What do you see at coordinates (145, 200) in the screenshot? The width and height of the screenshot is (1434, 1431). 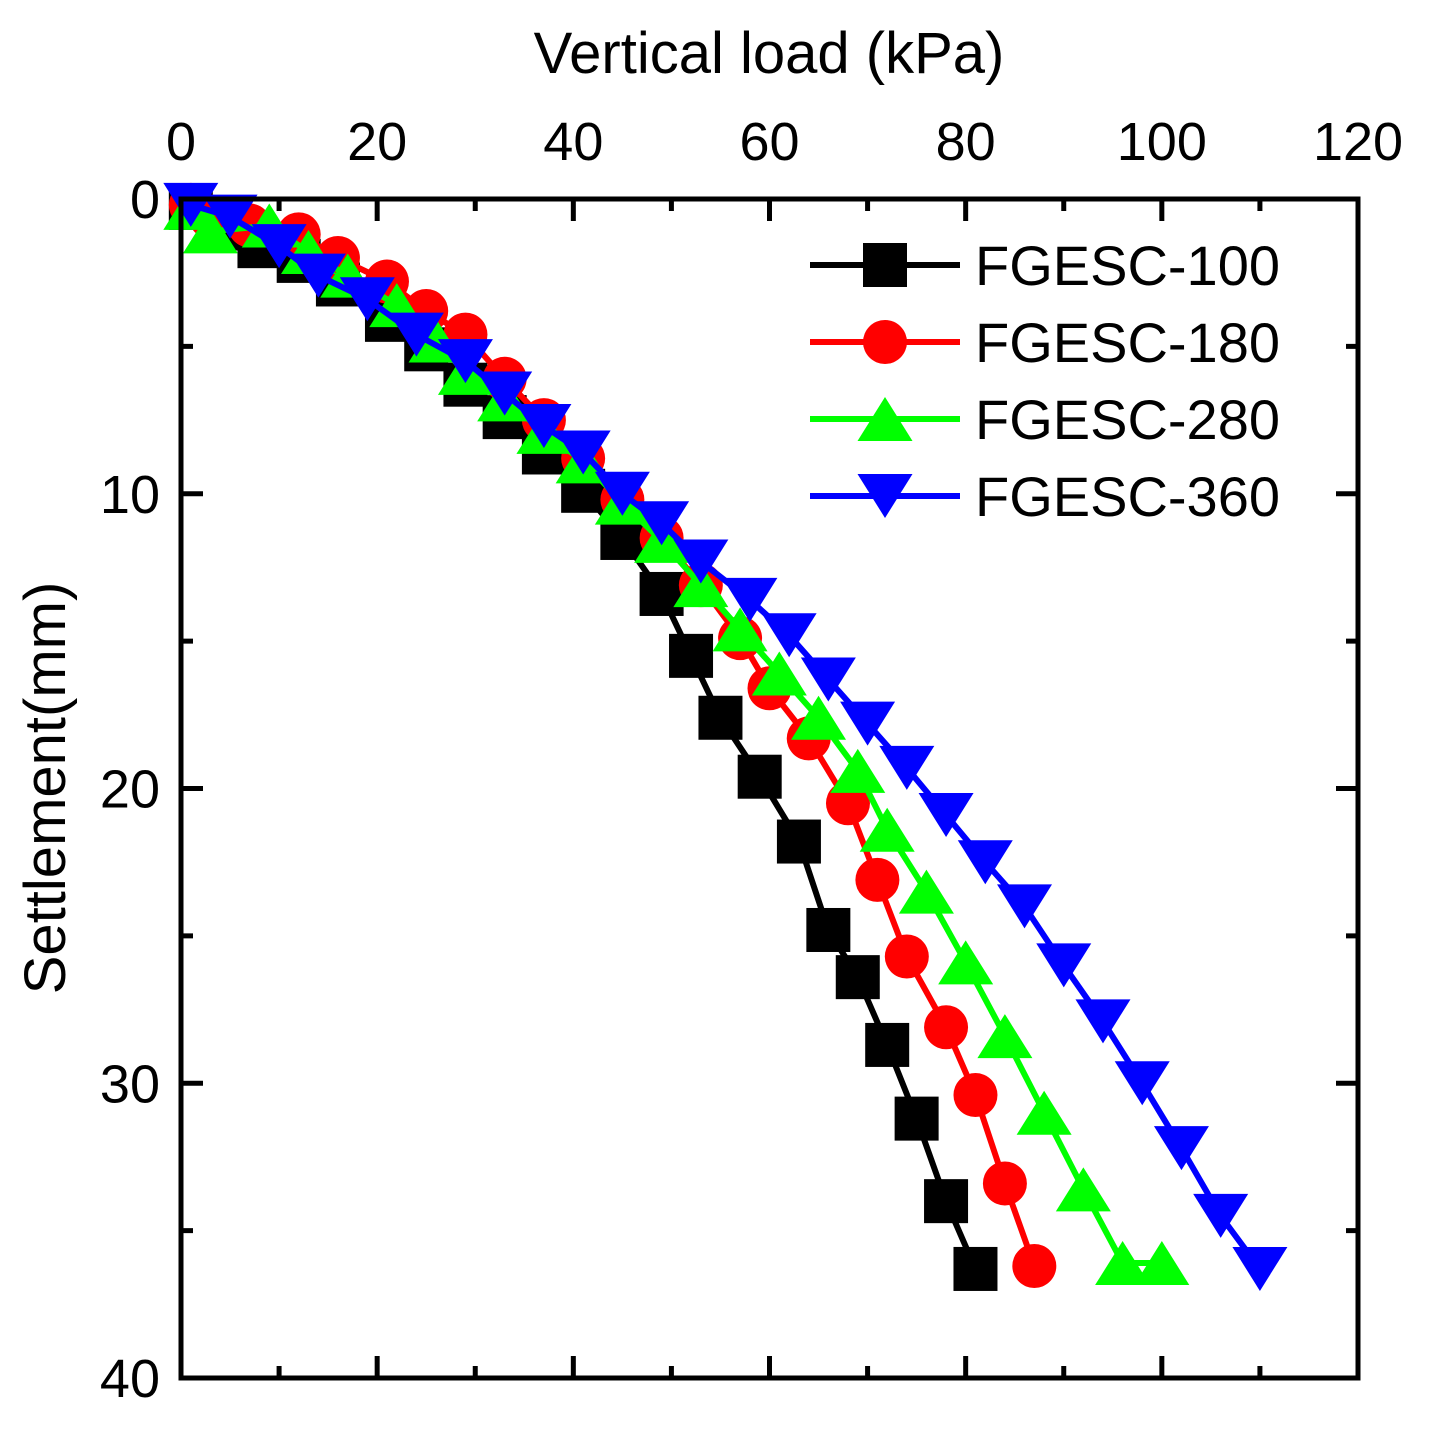 I see `y-tick-label: 0` at bounding box center [145, 200].